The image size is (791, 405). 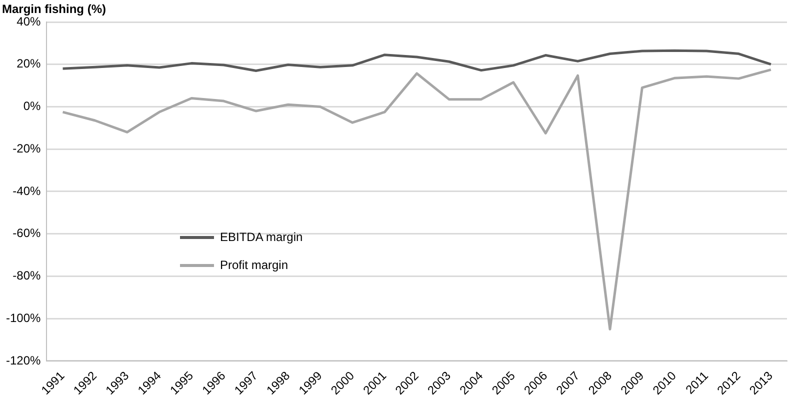 I want to click on legend-label: Profit margin, so click(x=254, y=265).